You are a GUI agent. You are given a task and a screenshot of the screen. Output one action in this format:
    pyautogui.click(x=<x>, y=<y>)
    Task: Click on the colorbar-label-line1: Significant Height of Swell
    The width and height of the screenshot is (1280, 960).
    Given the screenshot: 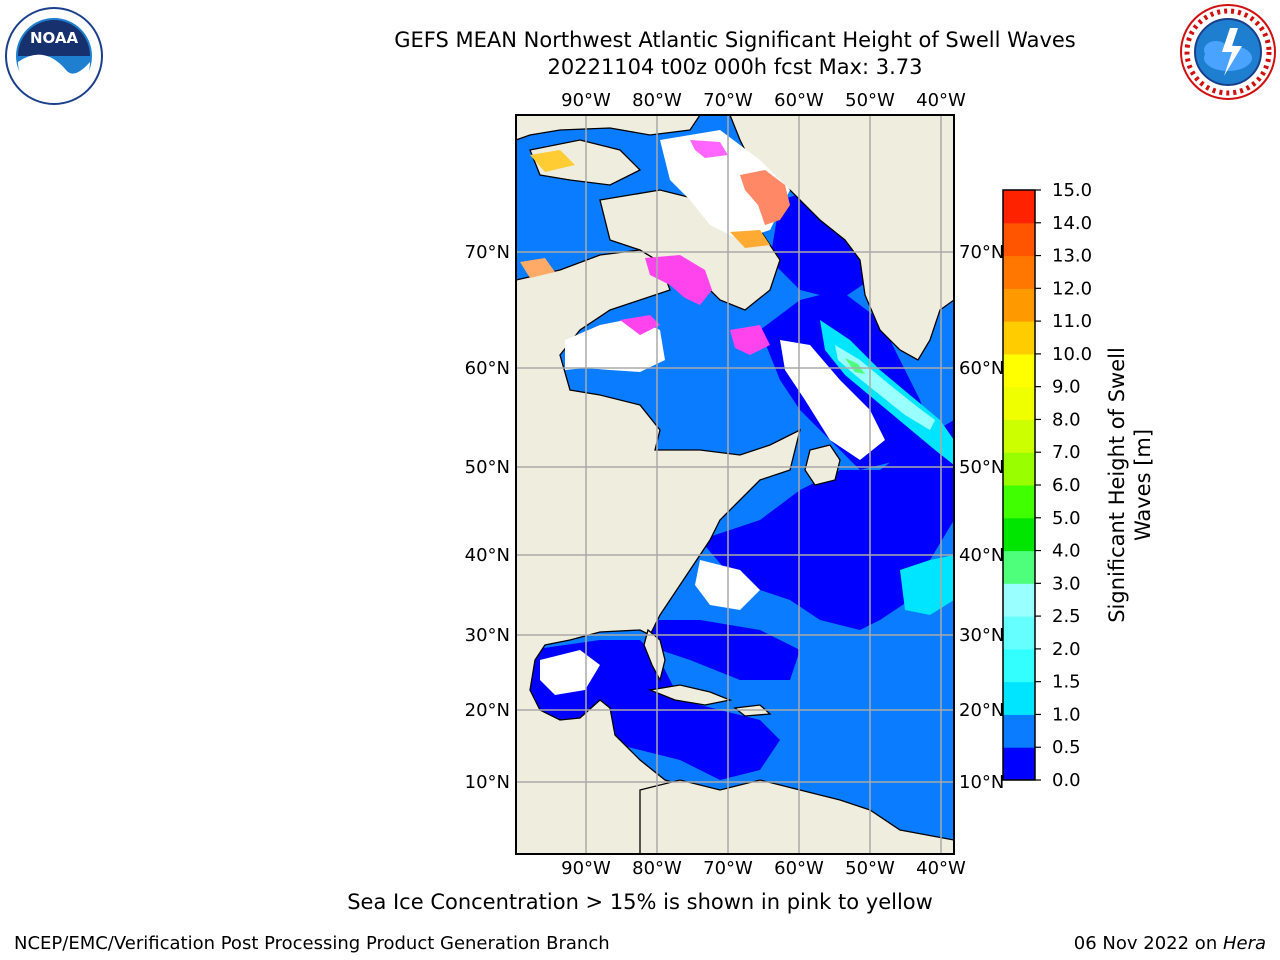 What is the action you would take?
    pyautogui.click(x=1117, y=485)
    